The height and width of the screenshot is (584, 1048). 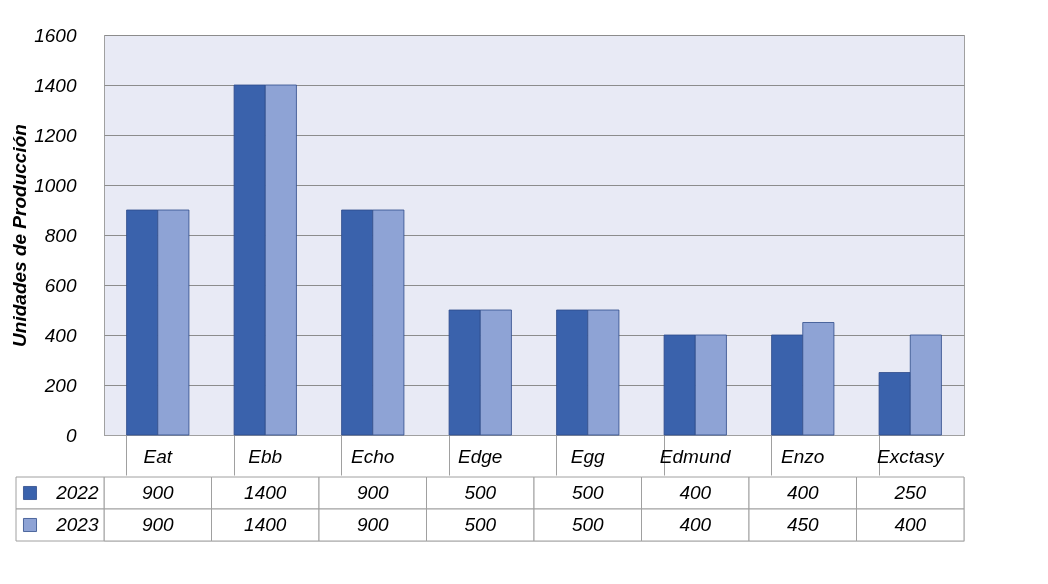 I want to click on x-tick-label: Eat, so click(x=158, y=456).